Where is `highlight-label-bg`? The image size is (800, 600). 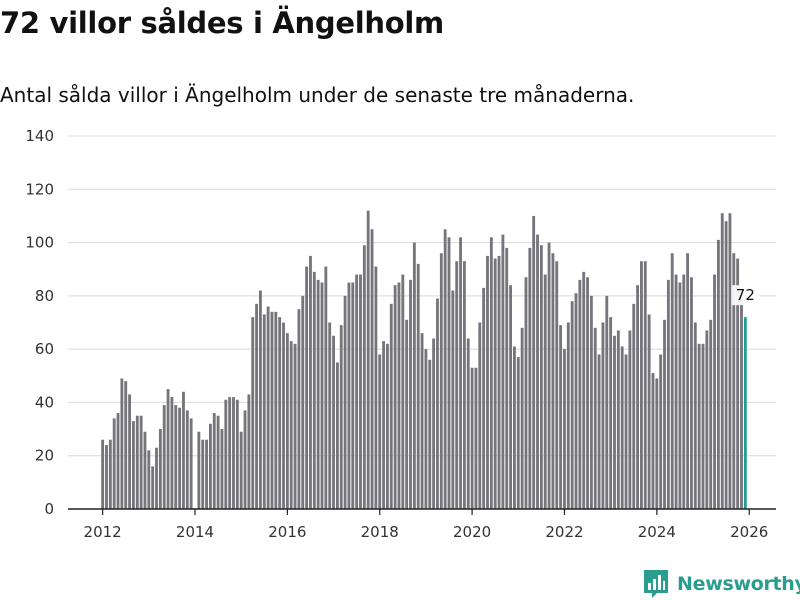
highlight-label-bg is located at coordinates (745, 295).